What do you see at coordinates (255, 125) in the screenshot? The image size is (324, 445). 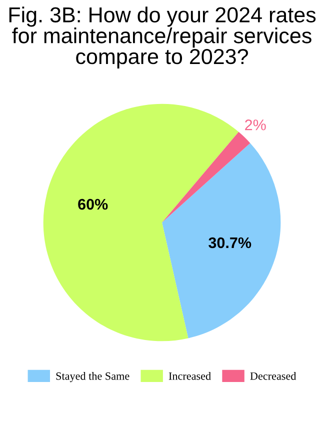 I see `data-label: 2%` at bounding box center [255, 125].